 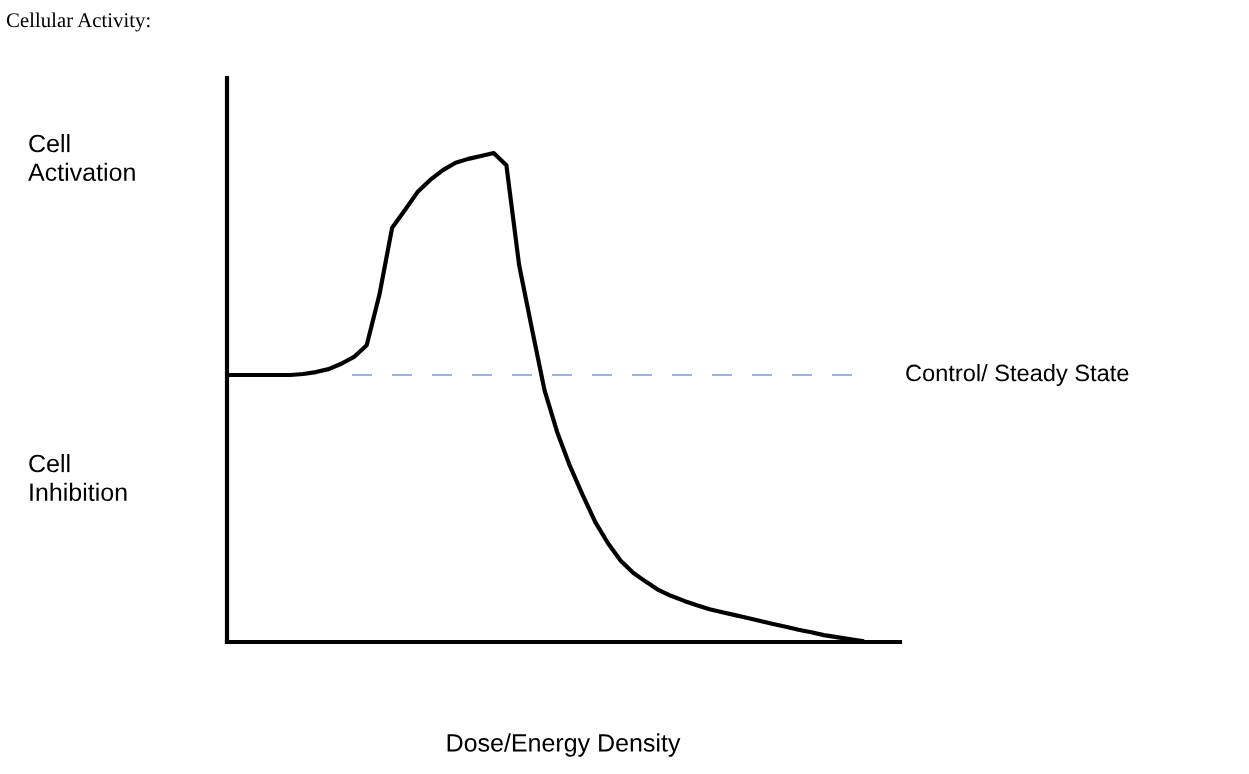 What do you see at coordinates (1017, 375) in the screenshot?
I see `ref-line-label: Control/ Steady State` at bounding box center [1017, 375].